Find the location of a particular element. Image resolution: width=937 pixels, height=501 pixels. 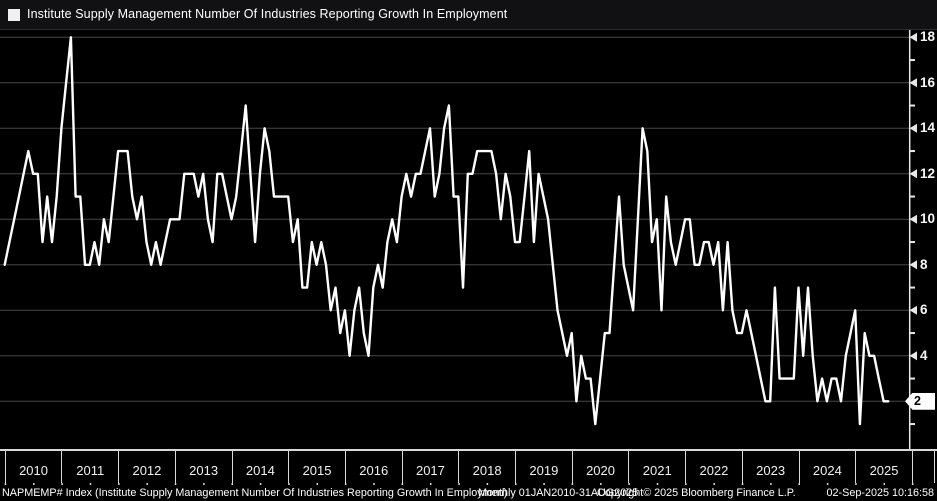

y-axis-label: 10 is located at coordinates (928, 219).